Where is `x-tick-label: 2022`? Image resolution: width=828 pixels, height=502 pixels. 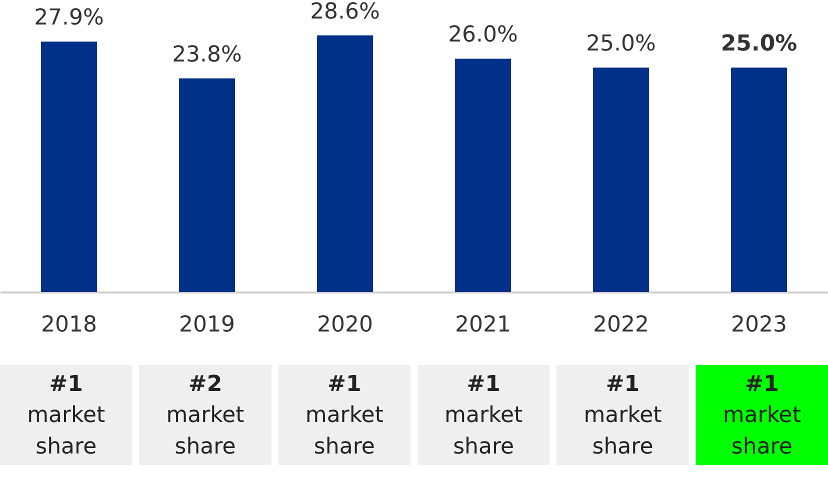
x-tick-label: 2022 is located at coordinates (621, 325).